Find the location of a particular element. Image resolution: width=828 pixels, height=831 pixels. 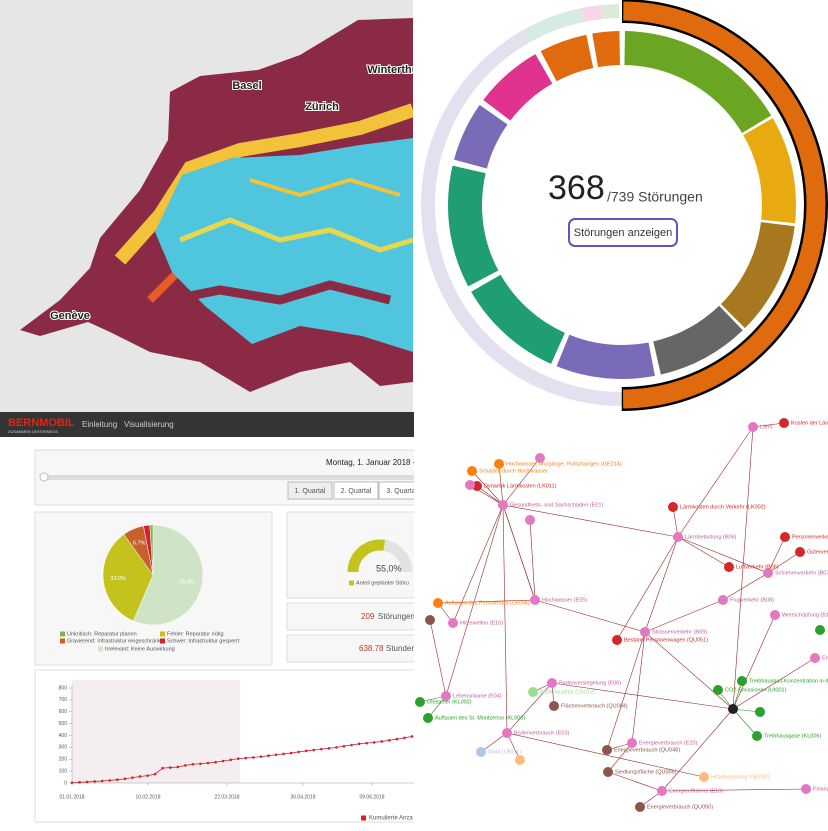

show-button is located at coordinates (623, 232).